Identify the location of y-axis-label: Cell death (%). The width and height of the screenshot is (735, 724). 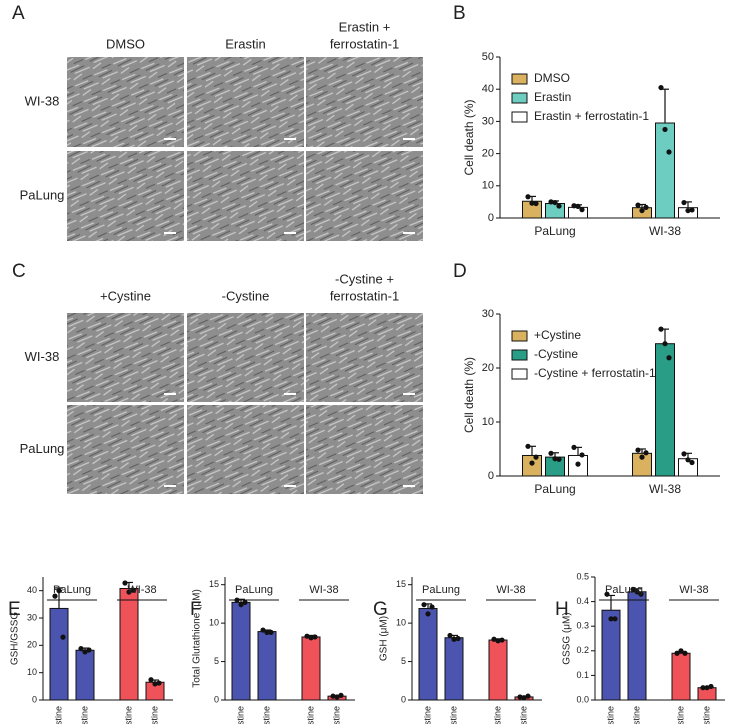
(469, 395).